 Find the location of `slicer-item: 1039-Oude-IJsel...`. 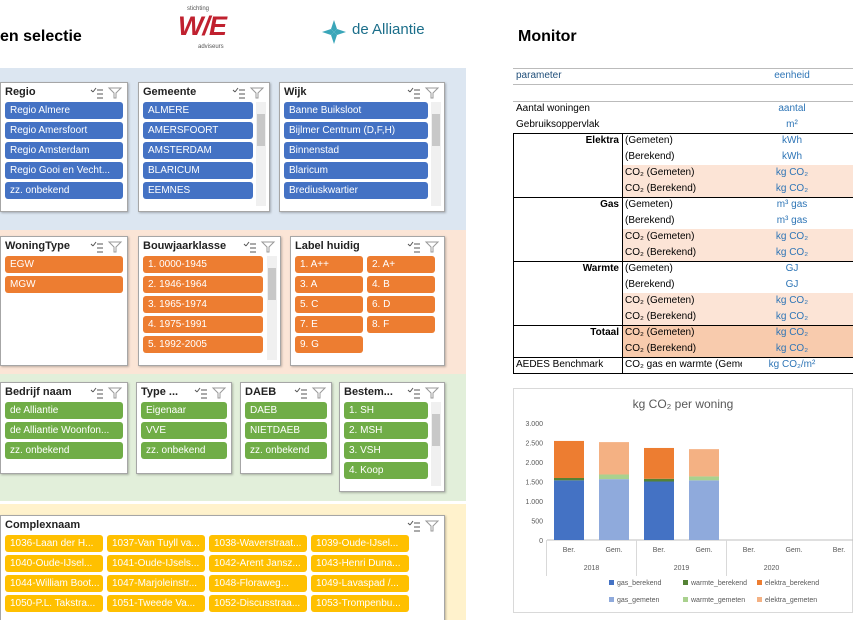

slicer-item: 1039-Oude-IJsel... is located at coordinates (360, 543).